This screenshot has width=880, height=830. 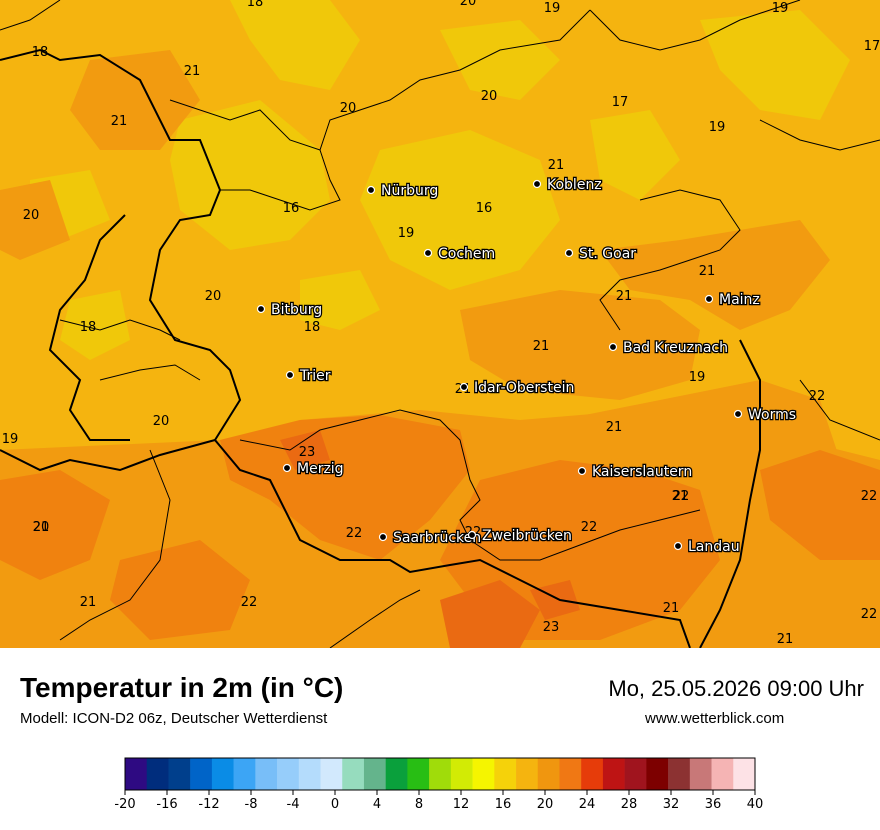 What do you see at coordinates (430, 539) in the screenshot?
I see `very-hot-patches` at bounding box center [430, 539].